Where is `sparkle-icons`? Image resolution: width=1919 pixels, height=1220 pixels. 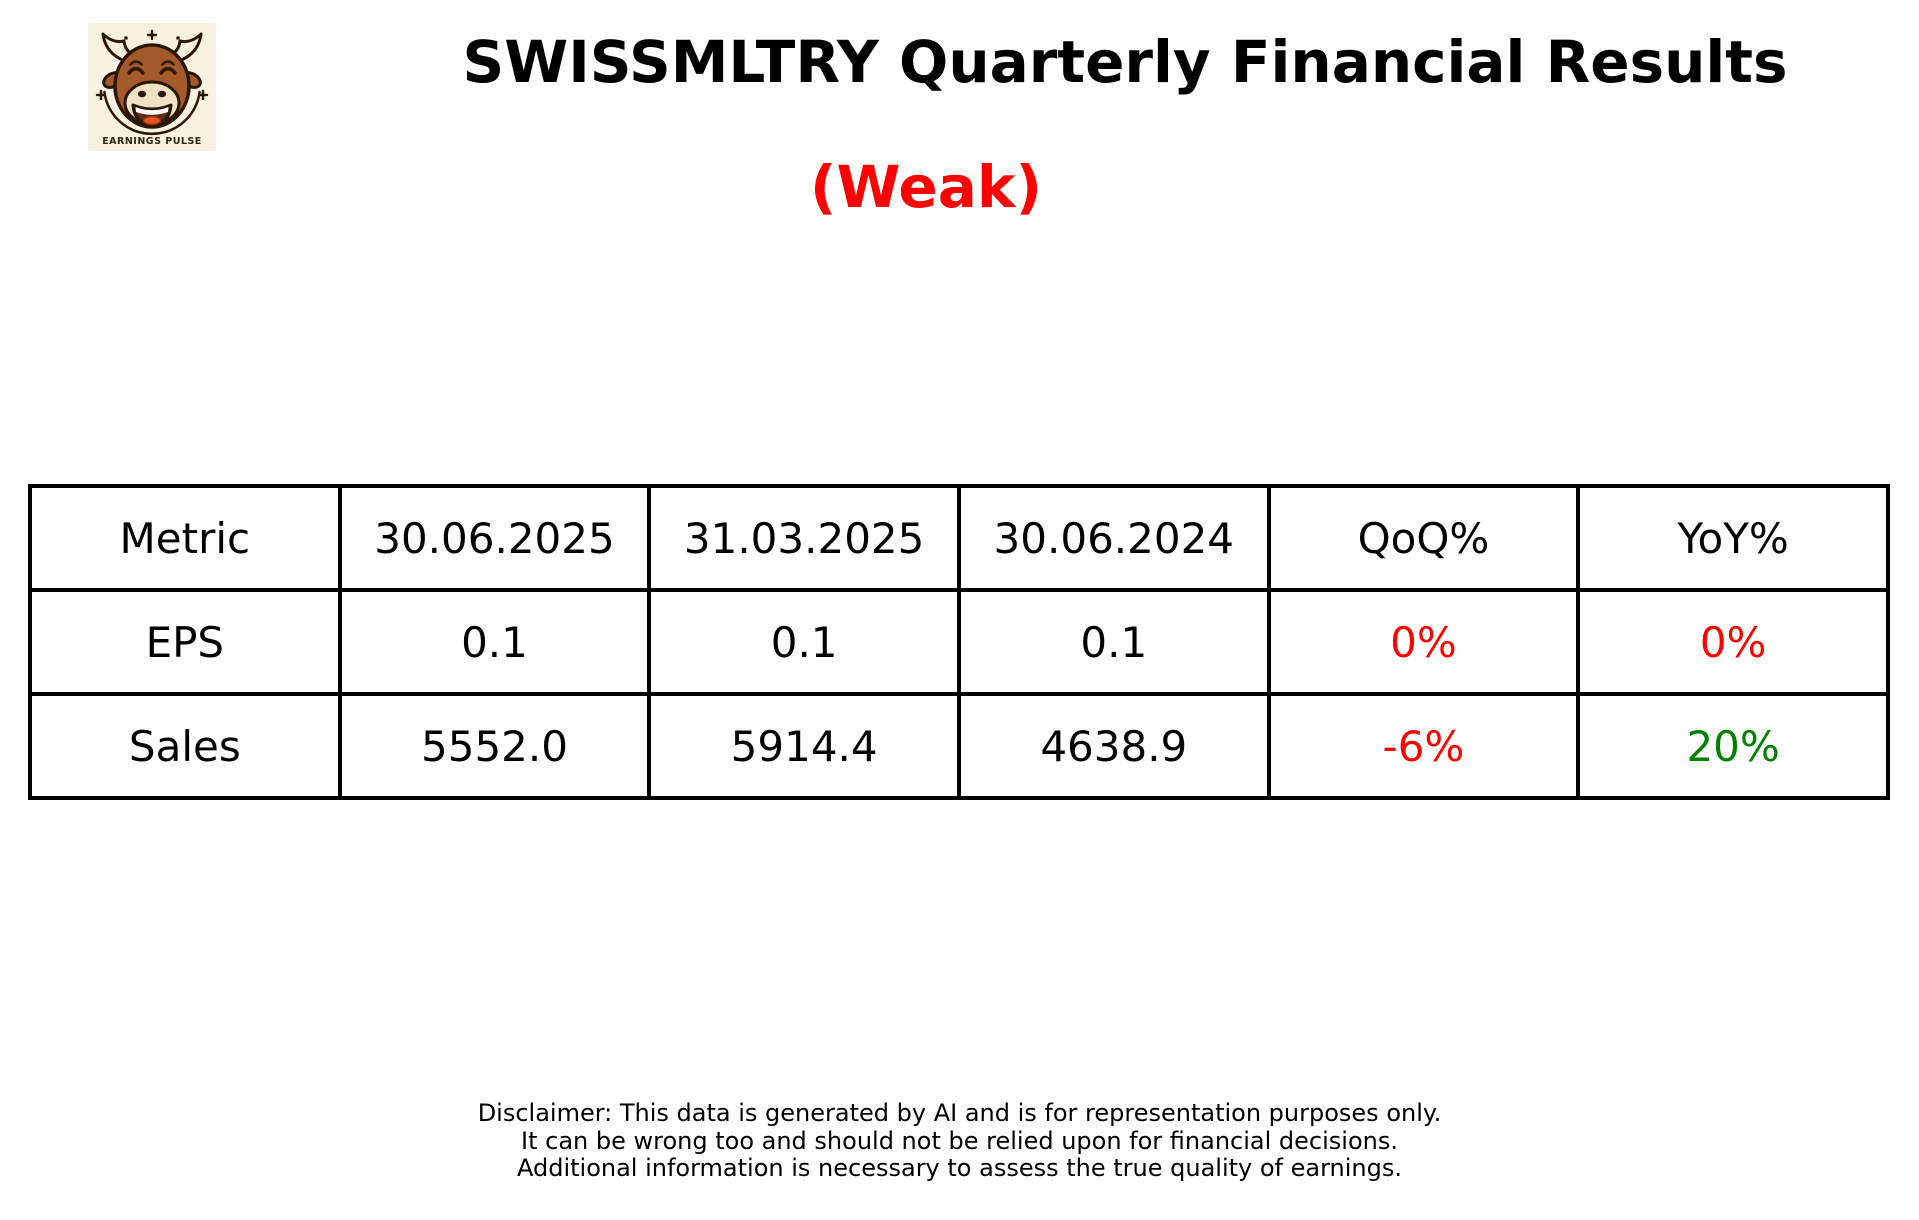
sparkle-icons is located at coordinates (152, 65).